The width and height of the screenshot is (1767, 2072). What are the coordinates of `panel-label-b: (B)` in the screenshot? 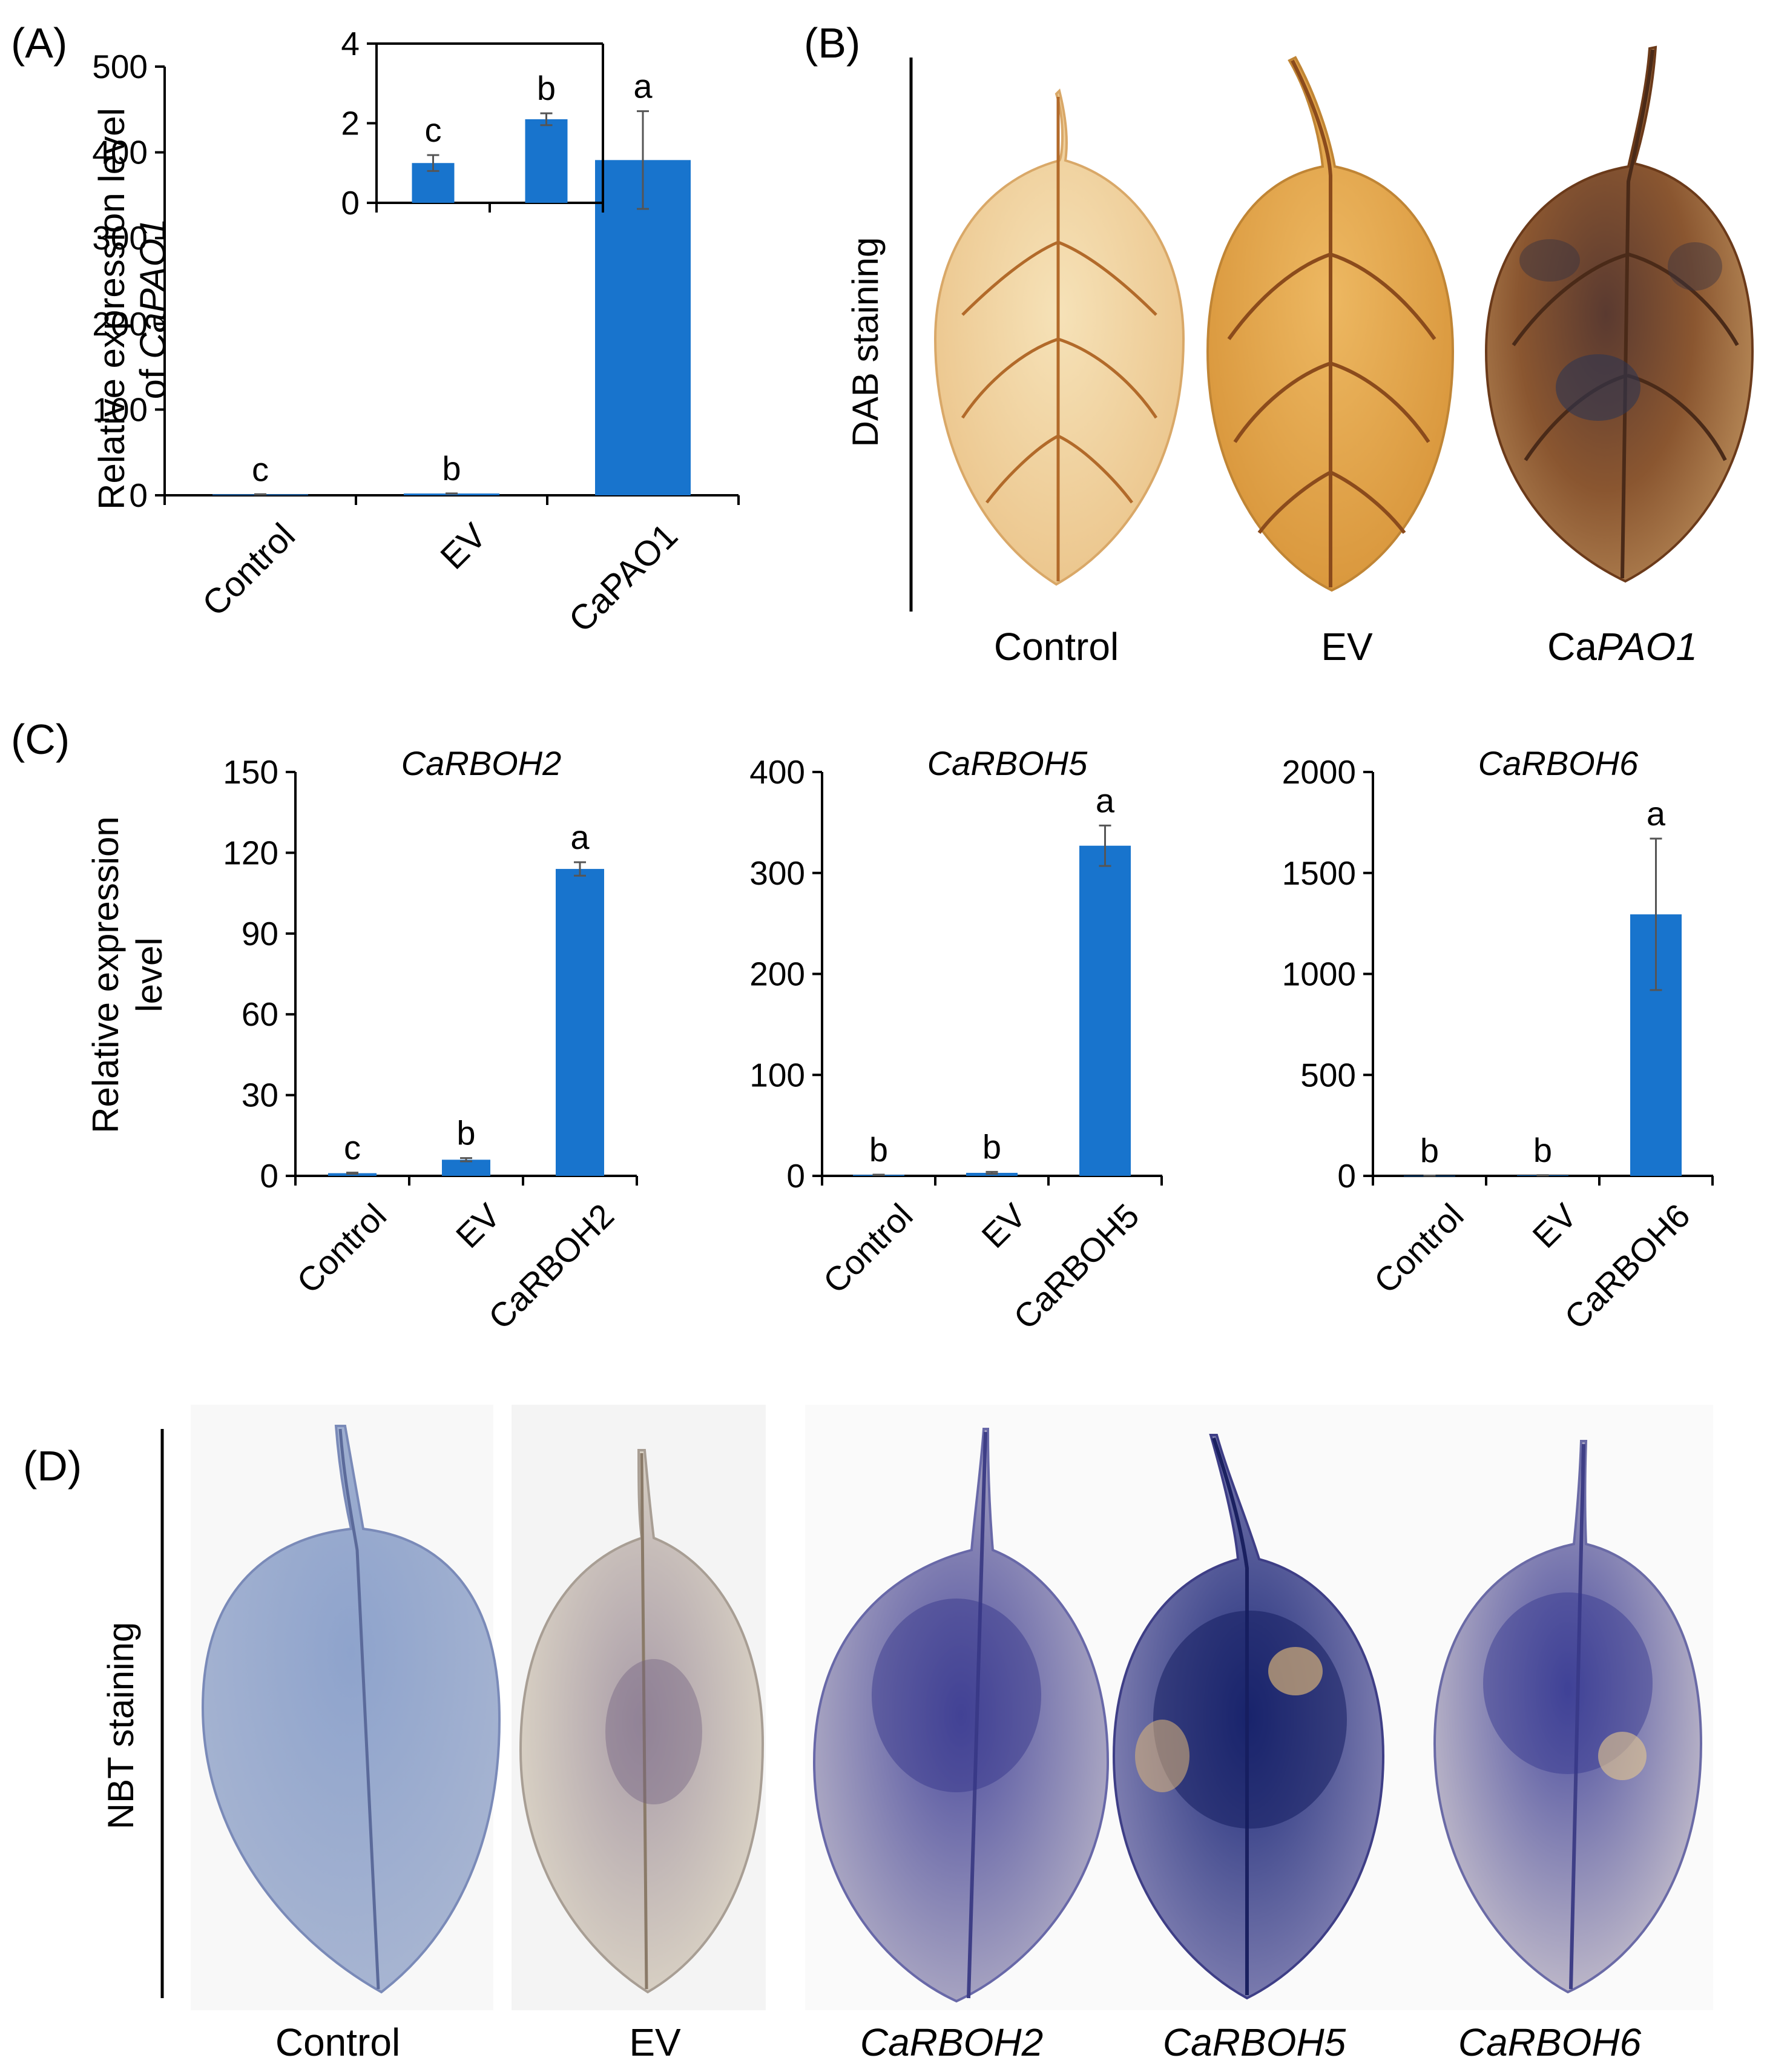 It's located at (832, 43).